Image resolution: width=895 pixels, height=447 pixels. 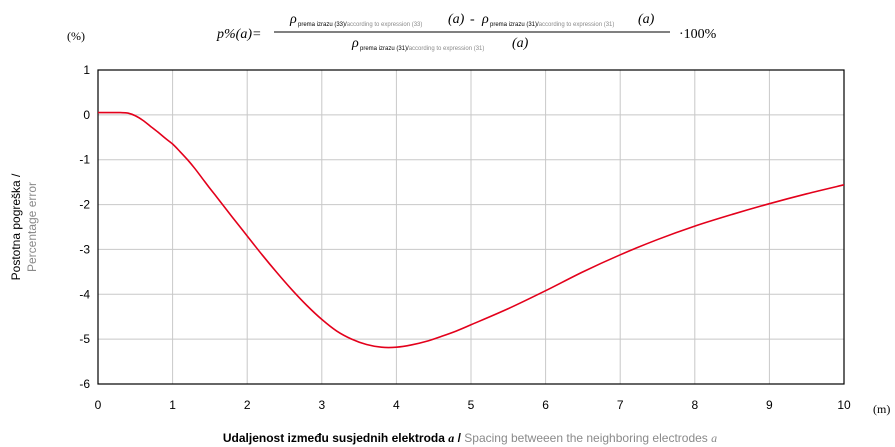 I want to click on x-axis-title-secondary-var: a, so click(x=714, y=438).